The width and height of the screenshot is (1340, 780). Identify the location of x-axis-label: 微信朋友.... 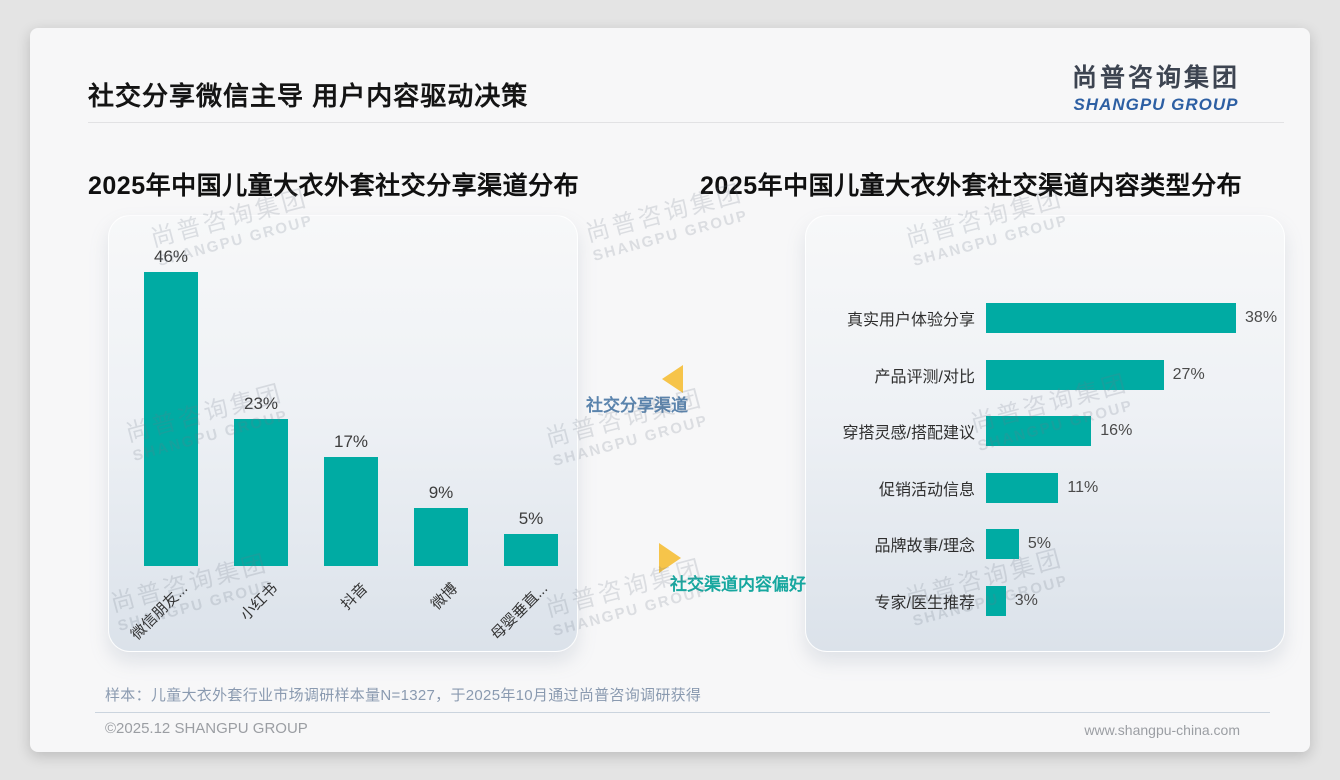
(159, 612).